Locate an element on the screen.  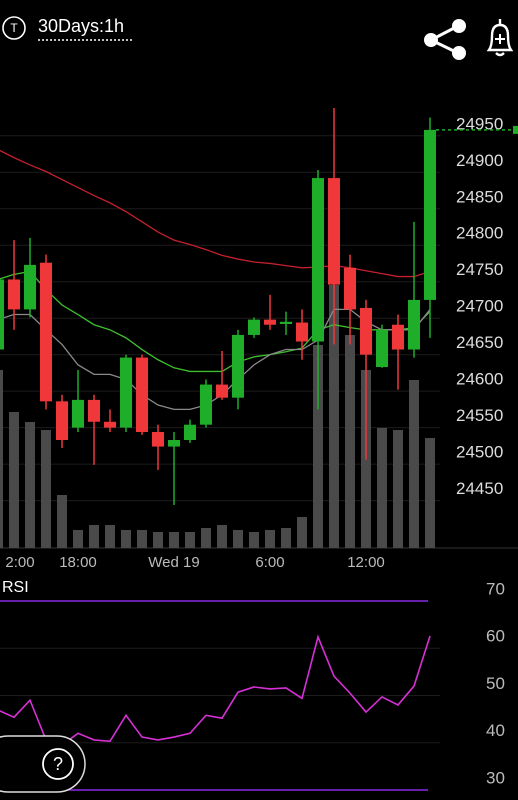
y-tick-label: 60 is located at coordinates (495, 636).